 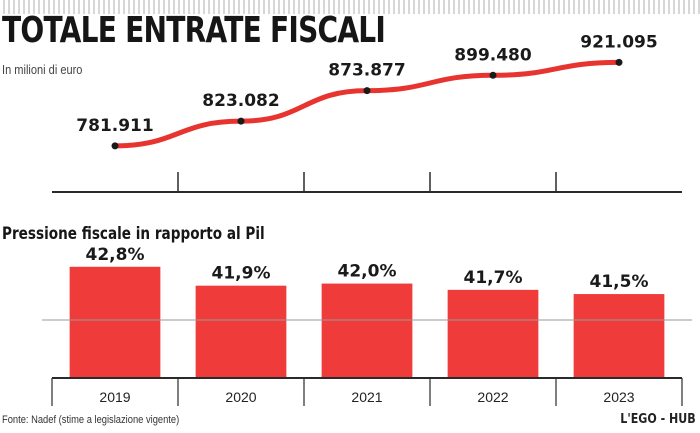 What do you see at coordinates (618, 397) in the screenshot?
I see `x-tick-label: 2023` at bounding box center [618, 397].